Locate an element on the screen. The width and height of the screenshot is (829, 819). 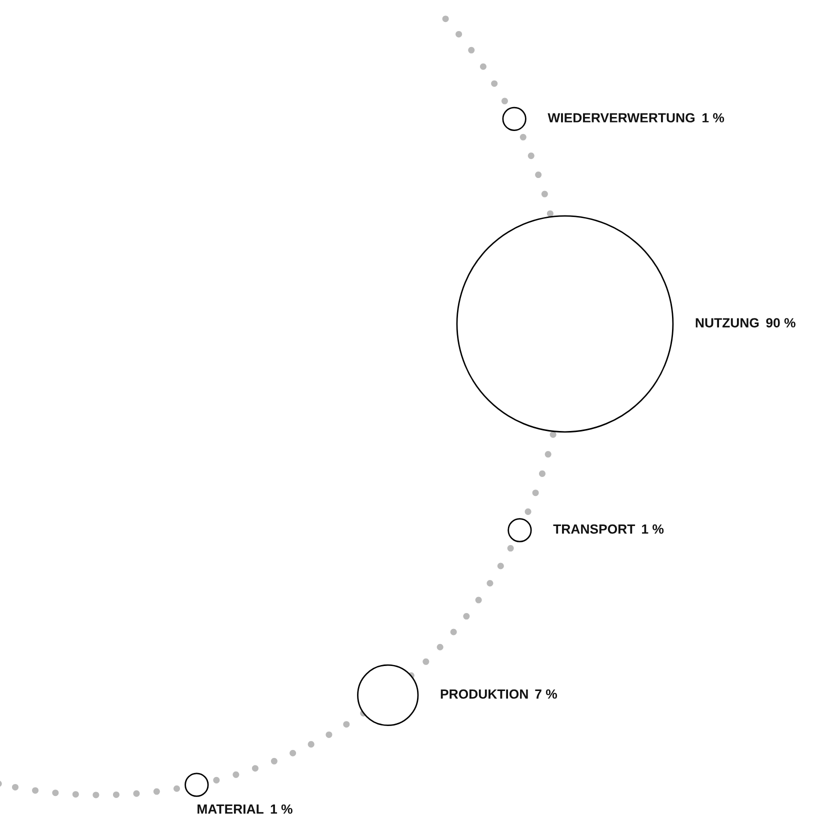
category-label: MATERIAL is located at coordinates (231, 809).